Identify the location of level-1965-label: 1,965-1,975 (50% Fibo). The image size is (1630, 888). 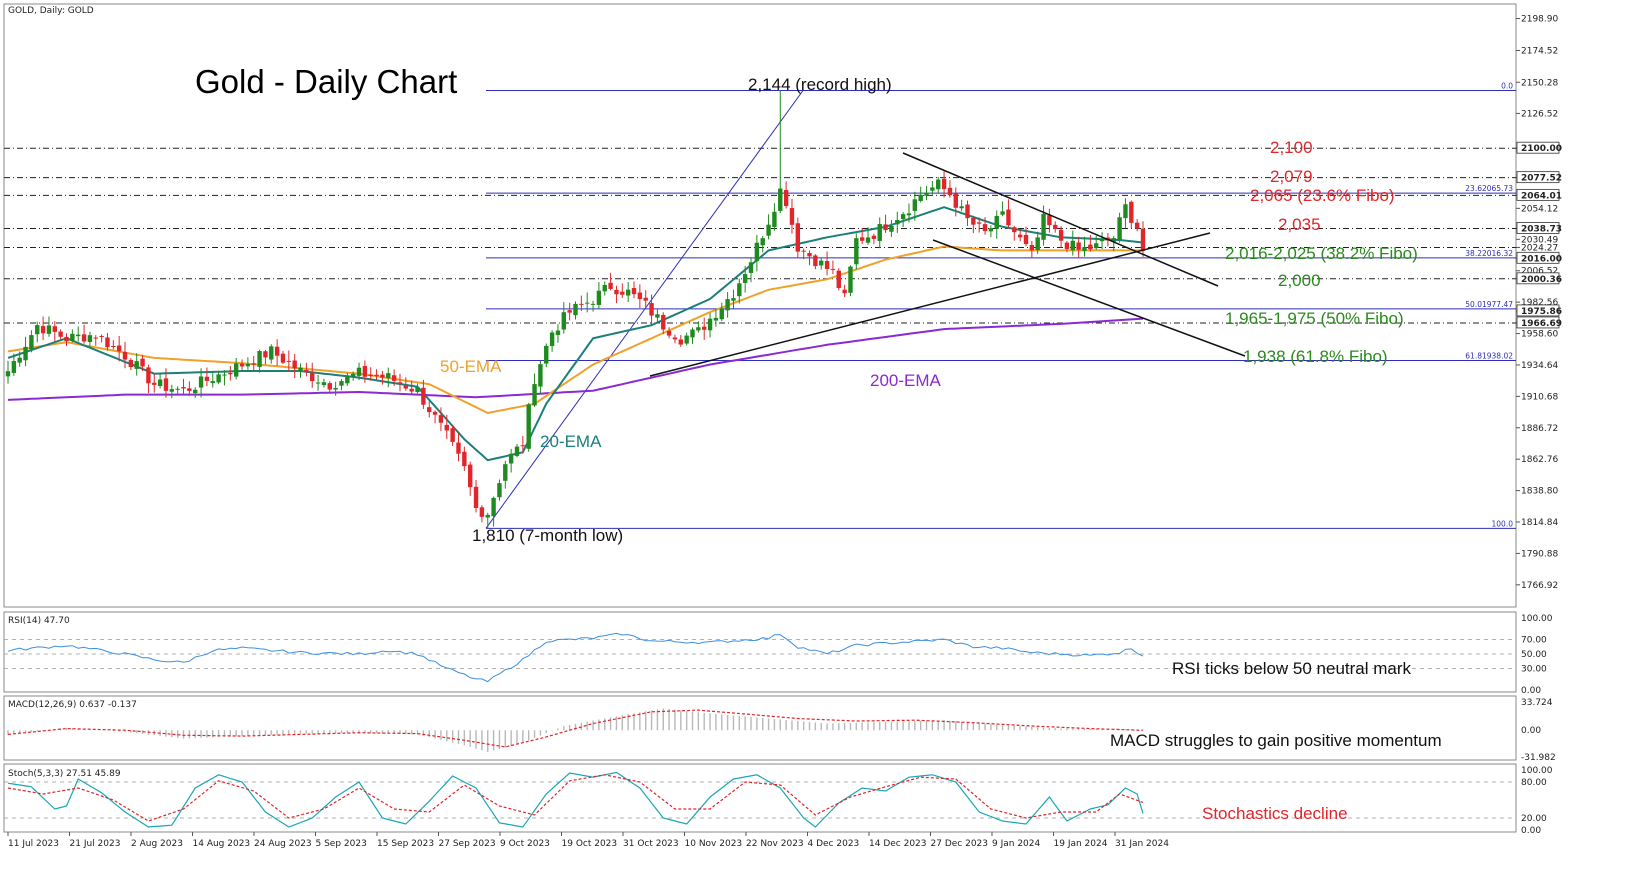
(1314, 318).